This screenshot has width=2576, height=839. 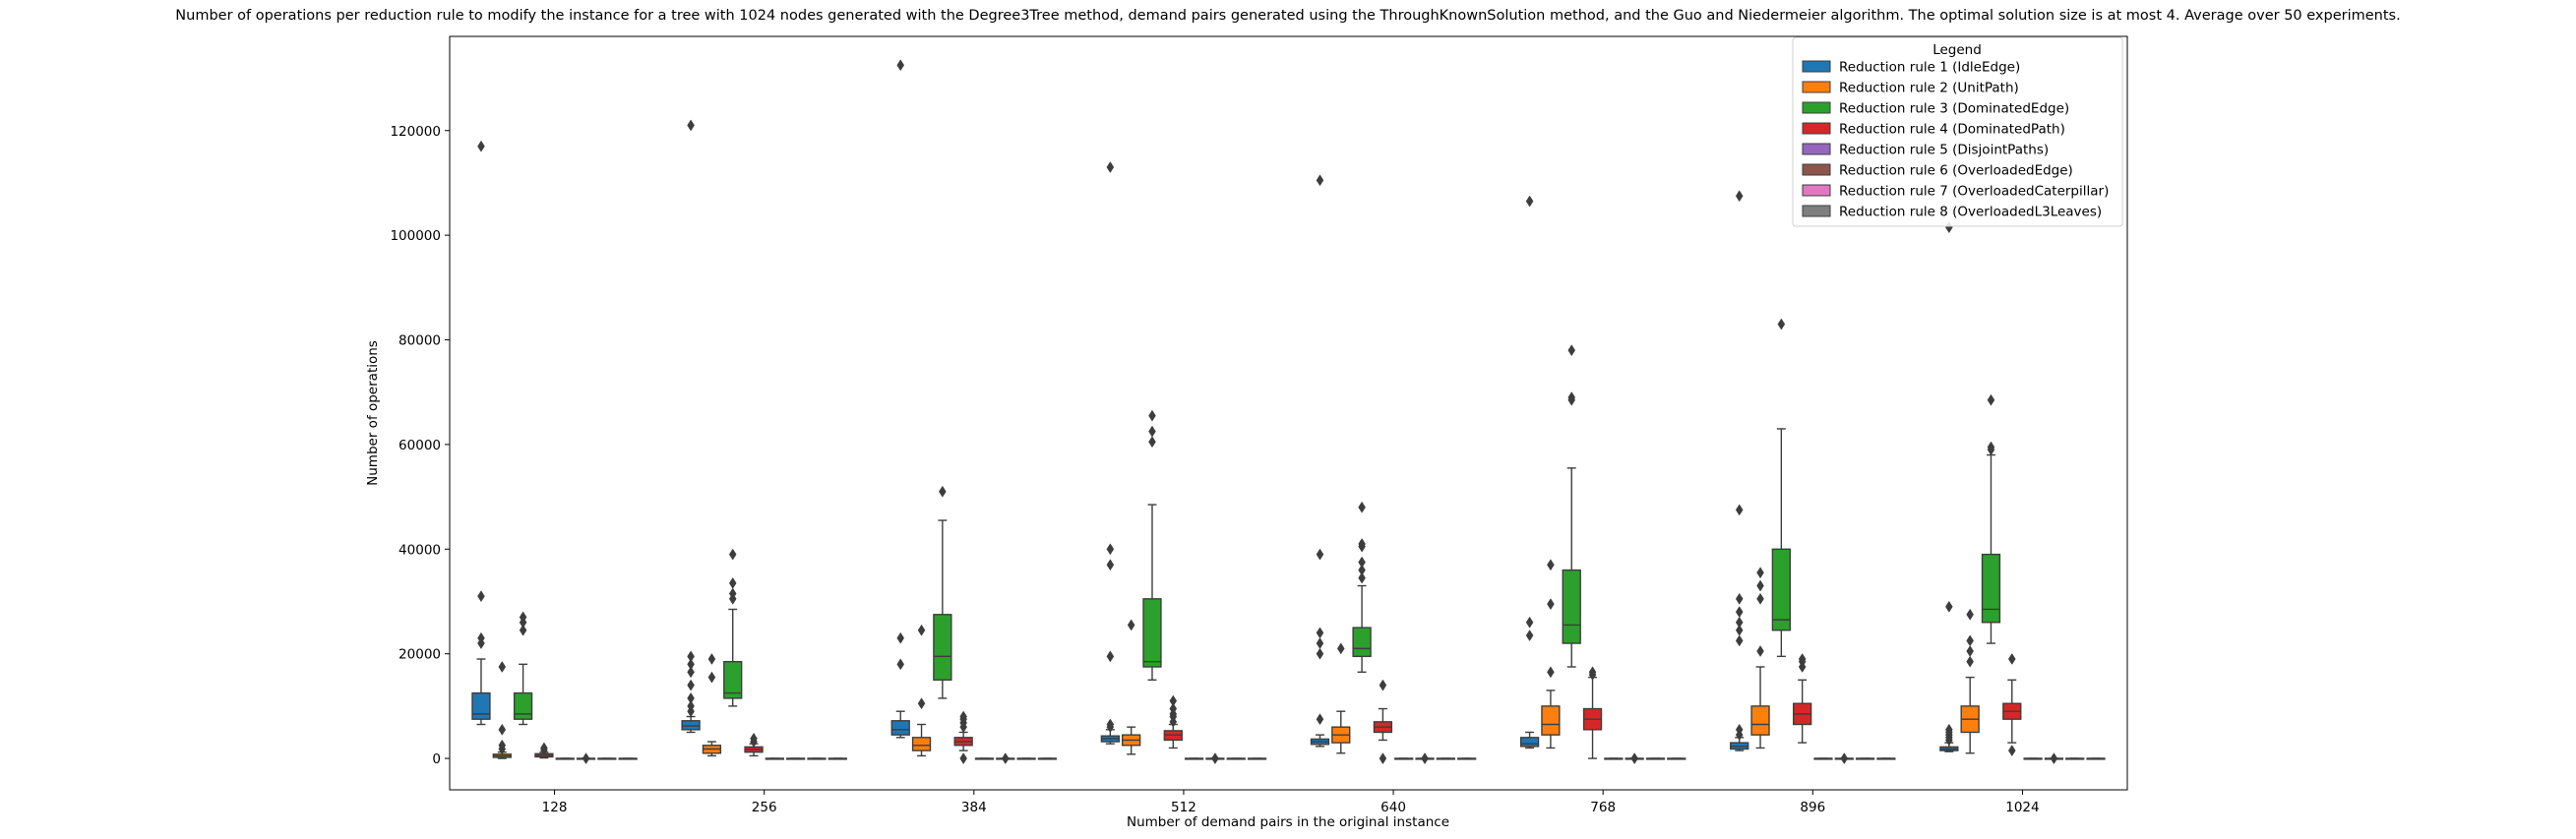 I want to click on legend-label: Reduction rule 2 (UnitPath), so click(x=1929, y=88).